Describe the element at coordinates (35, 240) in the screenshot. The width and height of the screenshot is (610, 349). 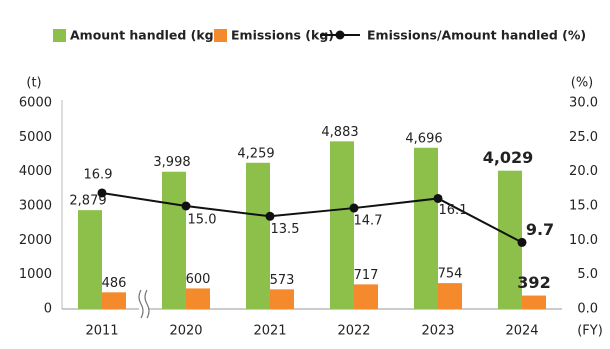
I see `y-tick-label: 2000` at that location.